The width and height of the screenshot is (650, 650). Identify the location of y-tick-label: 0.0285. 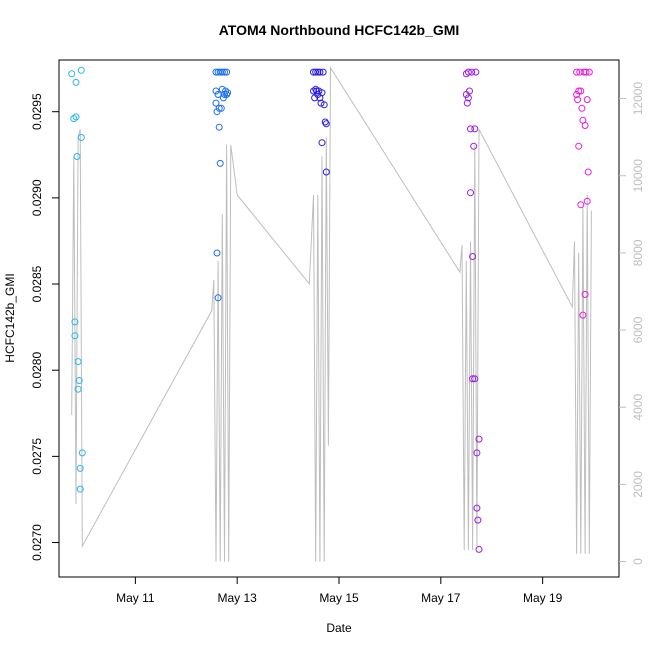
(37, 283).